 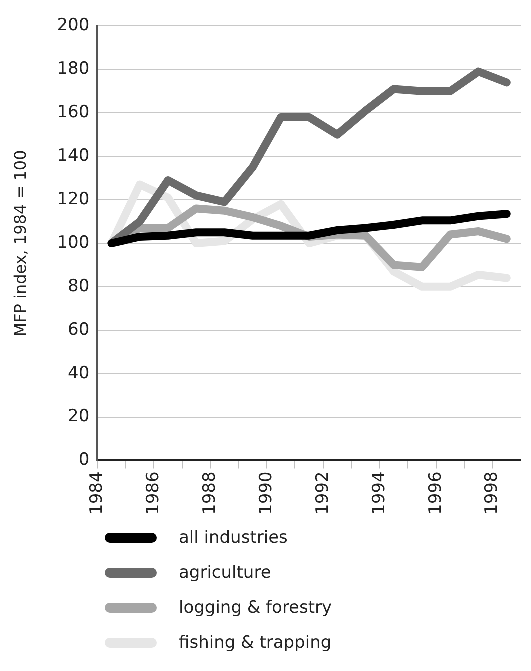 What do you see at coordinates (225, 572) in the screenshot?
I see `legend-label: agriculture` at bounding box center [225, 572].